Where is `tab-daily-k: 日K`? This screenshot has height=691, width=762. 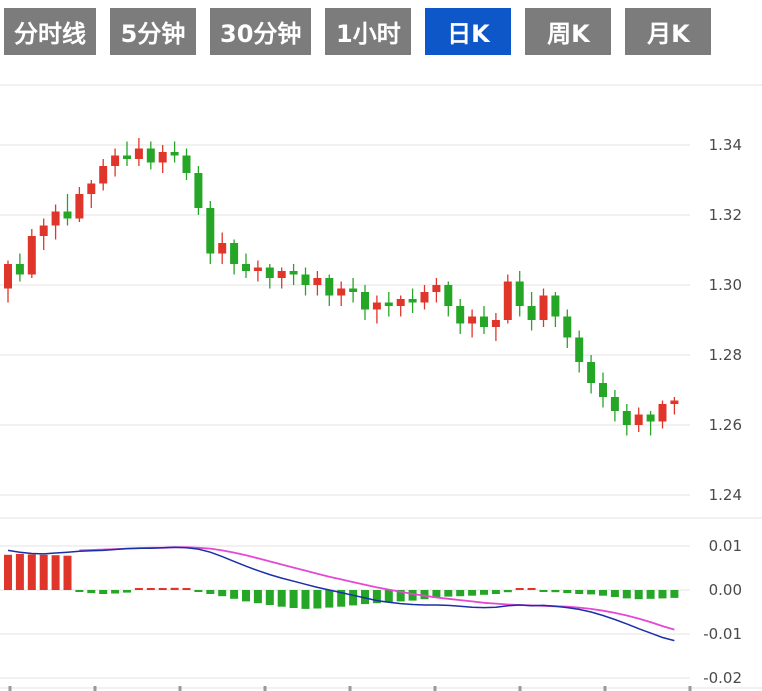
tab-daily-k: 日K is located at coordinates (468, 31).